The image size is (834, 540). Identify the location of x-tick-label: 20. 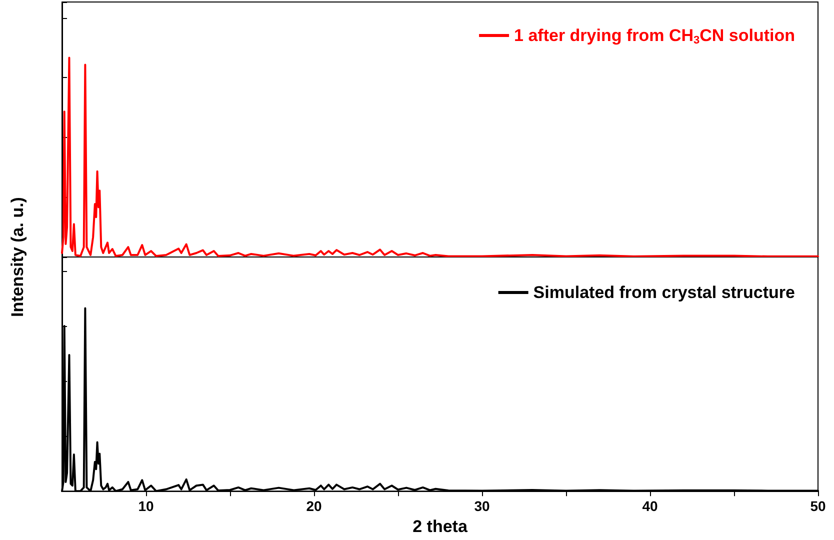
(314, 506).